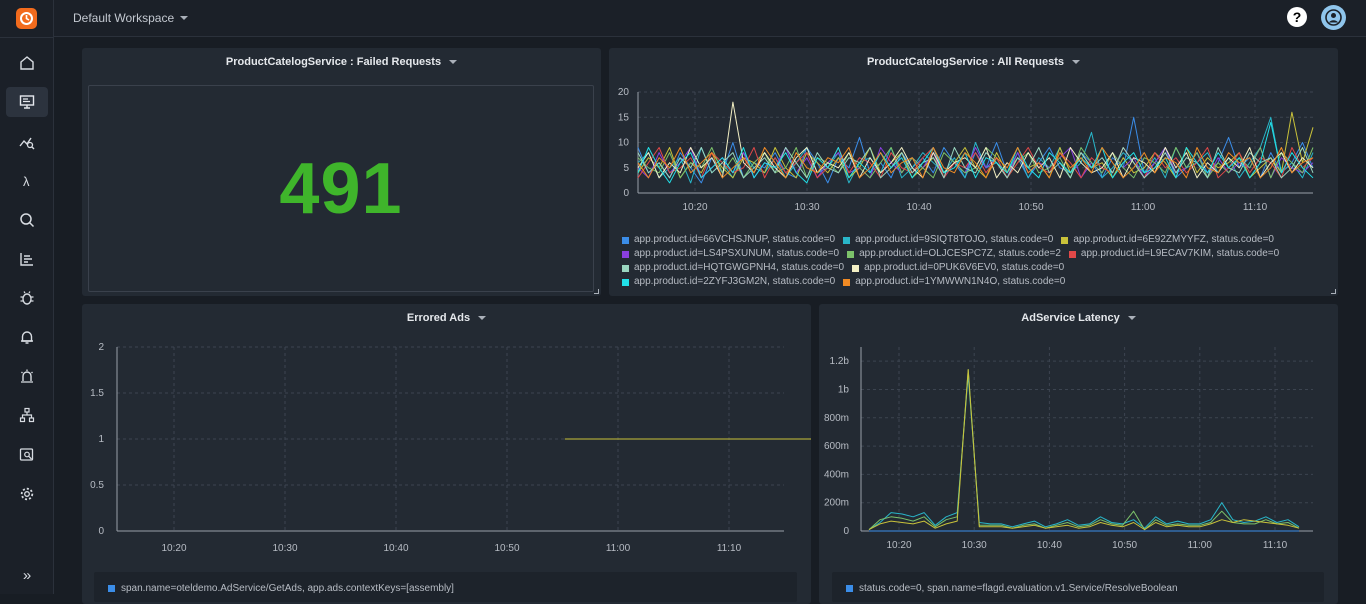 The width and height of the screenshot is (1366, 604). I want to click on legend-label: app.product.id=0PUK6V6EV0, status.code=0, so click(964, 267).